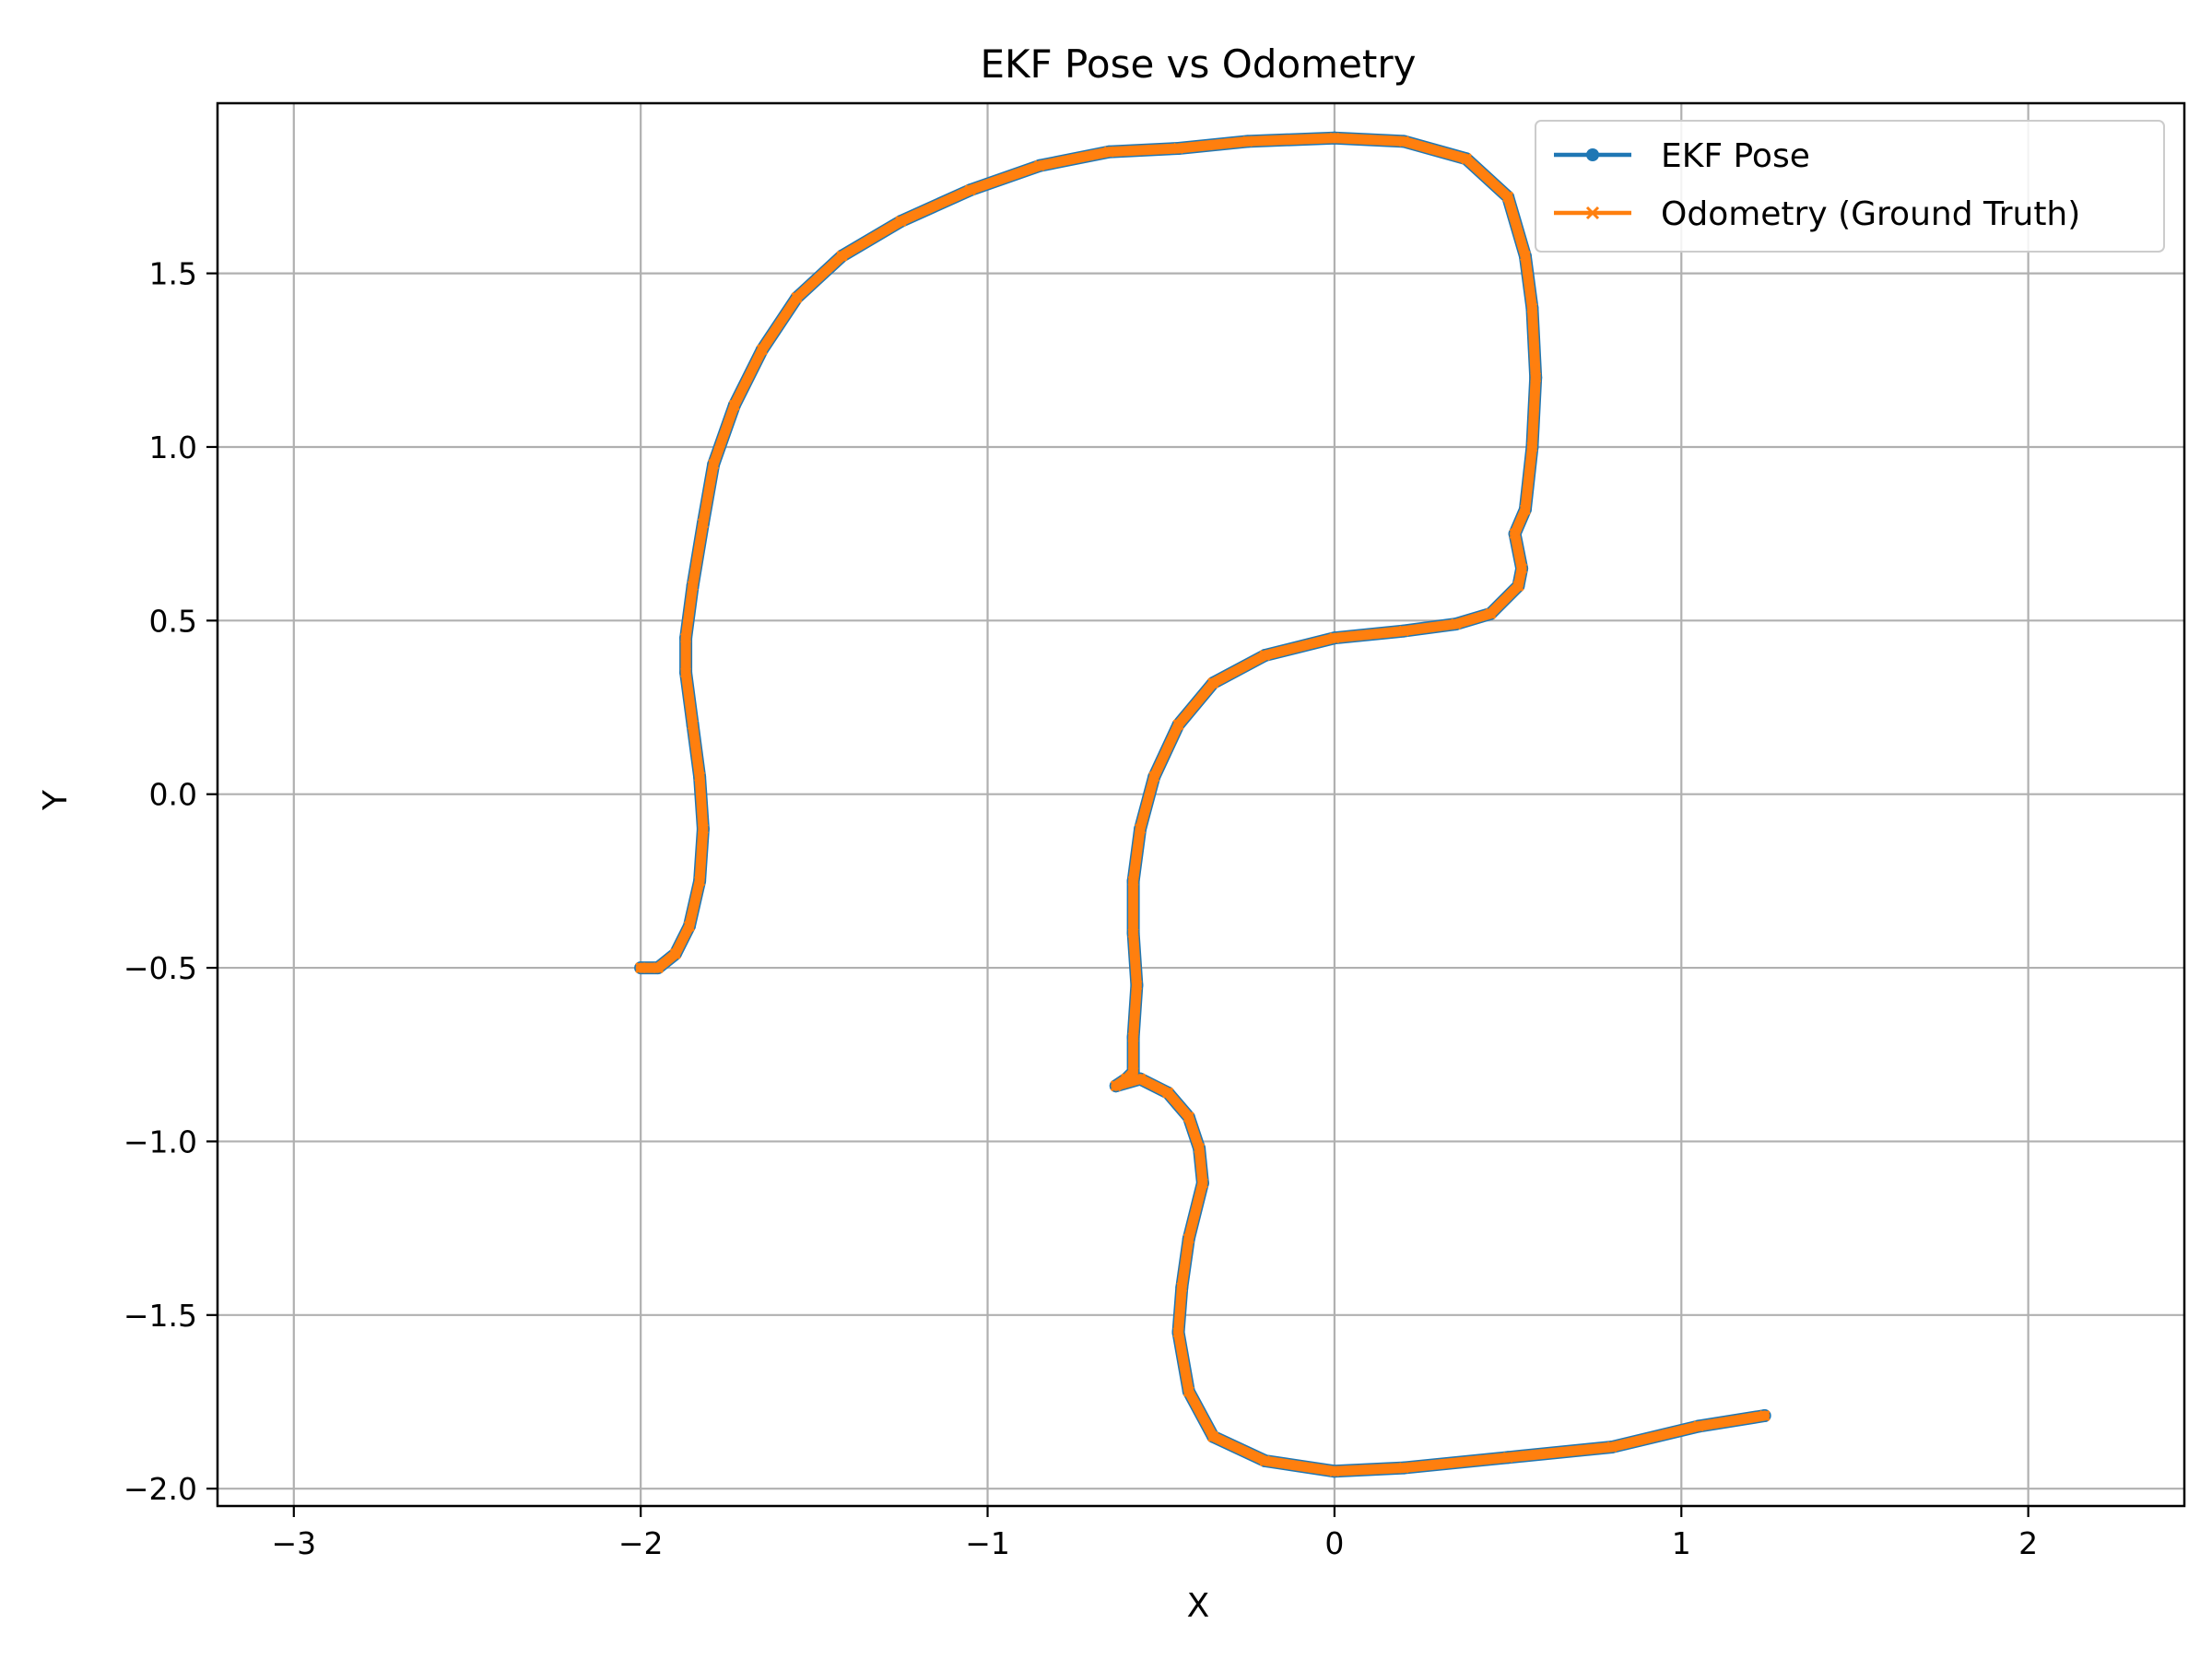  What do you see at coordinates (987, 1543) in the screenshot?
I see `x-tick-label: −1` at bounding box center [987, 1543].